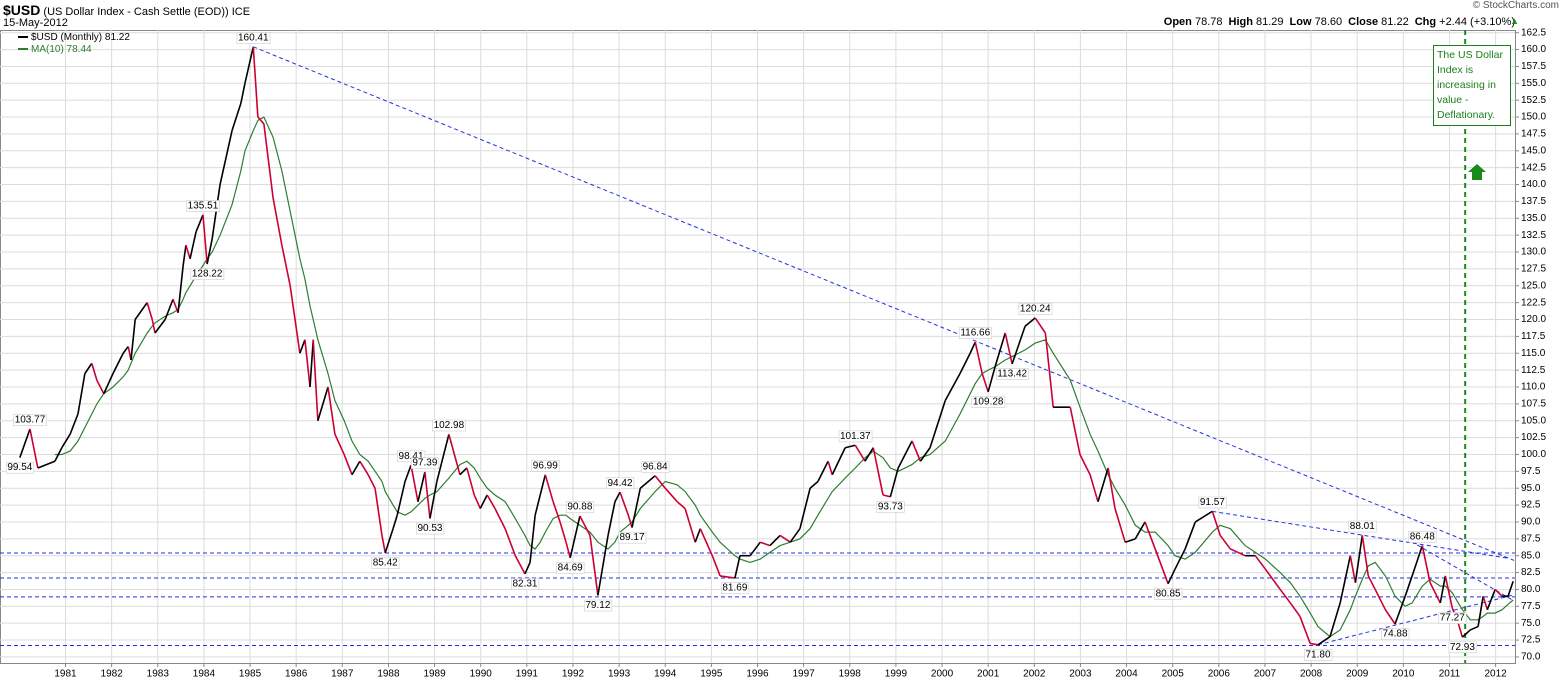 This screenshot has height=681, width=1565. I want to click on legend-label: $USD (Monthly) 81.22, so click(80, 37).